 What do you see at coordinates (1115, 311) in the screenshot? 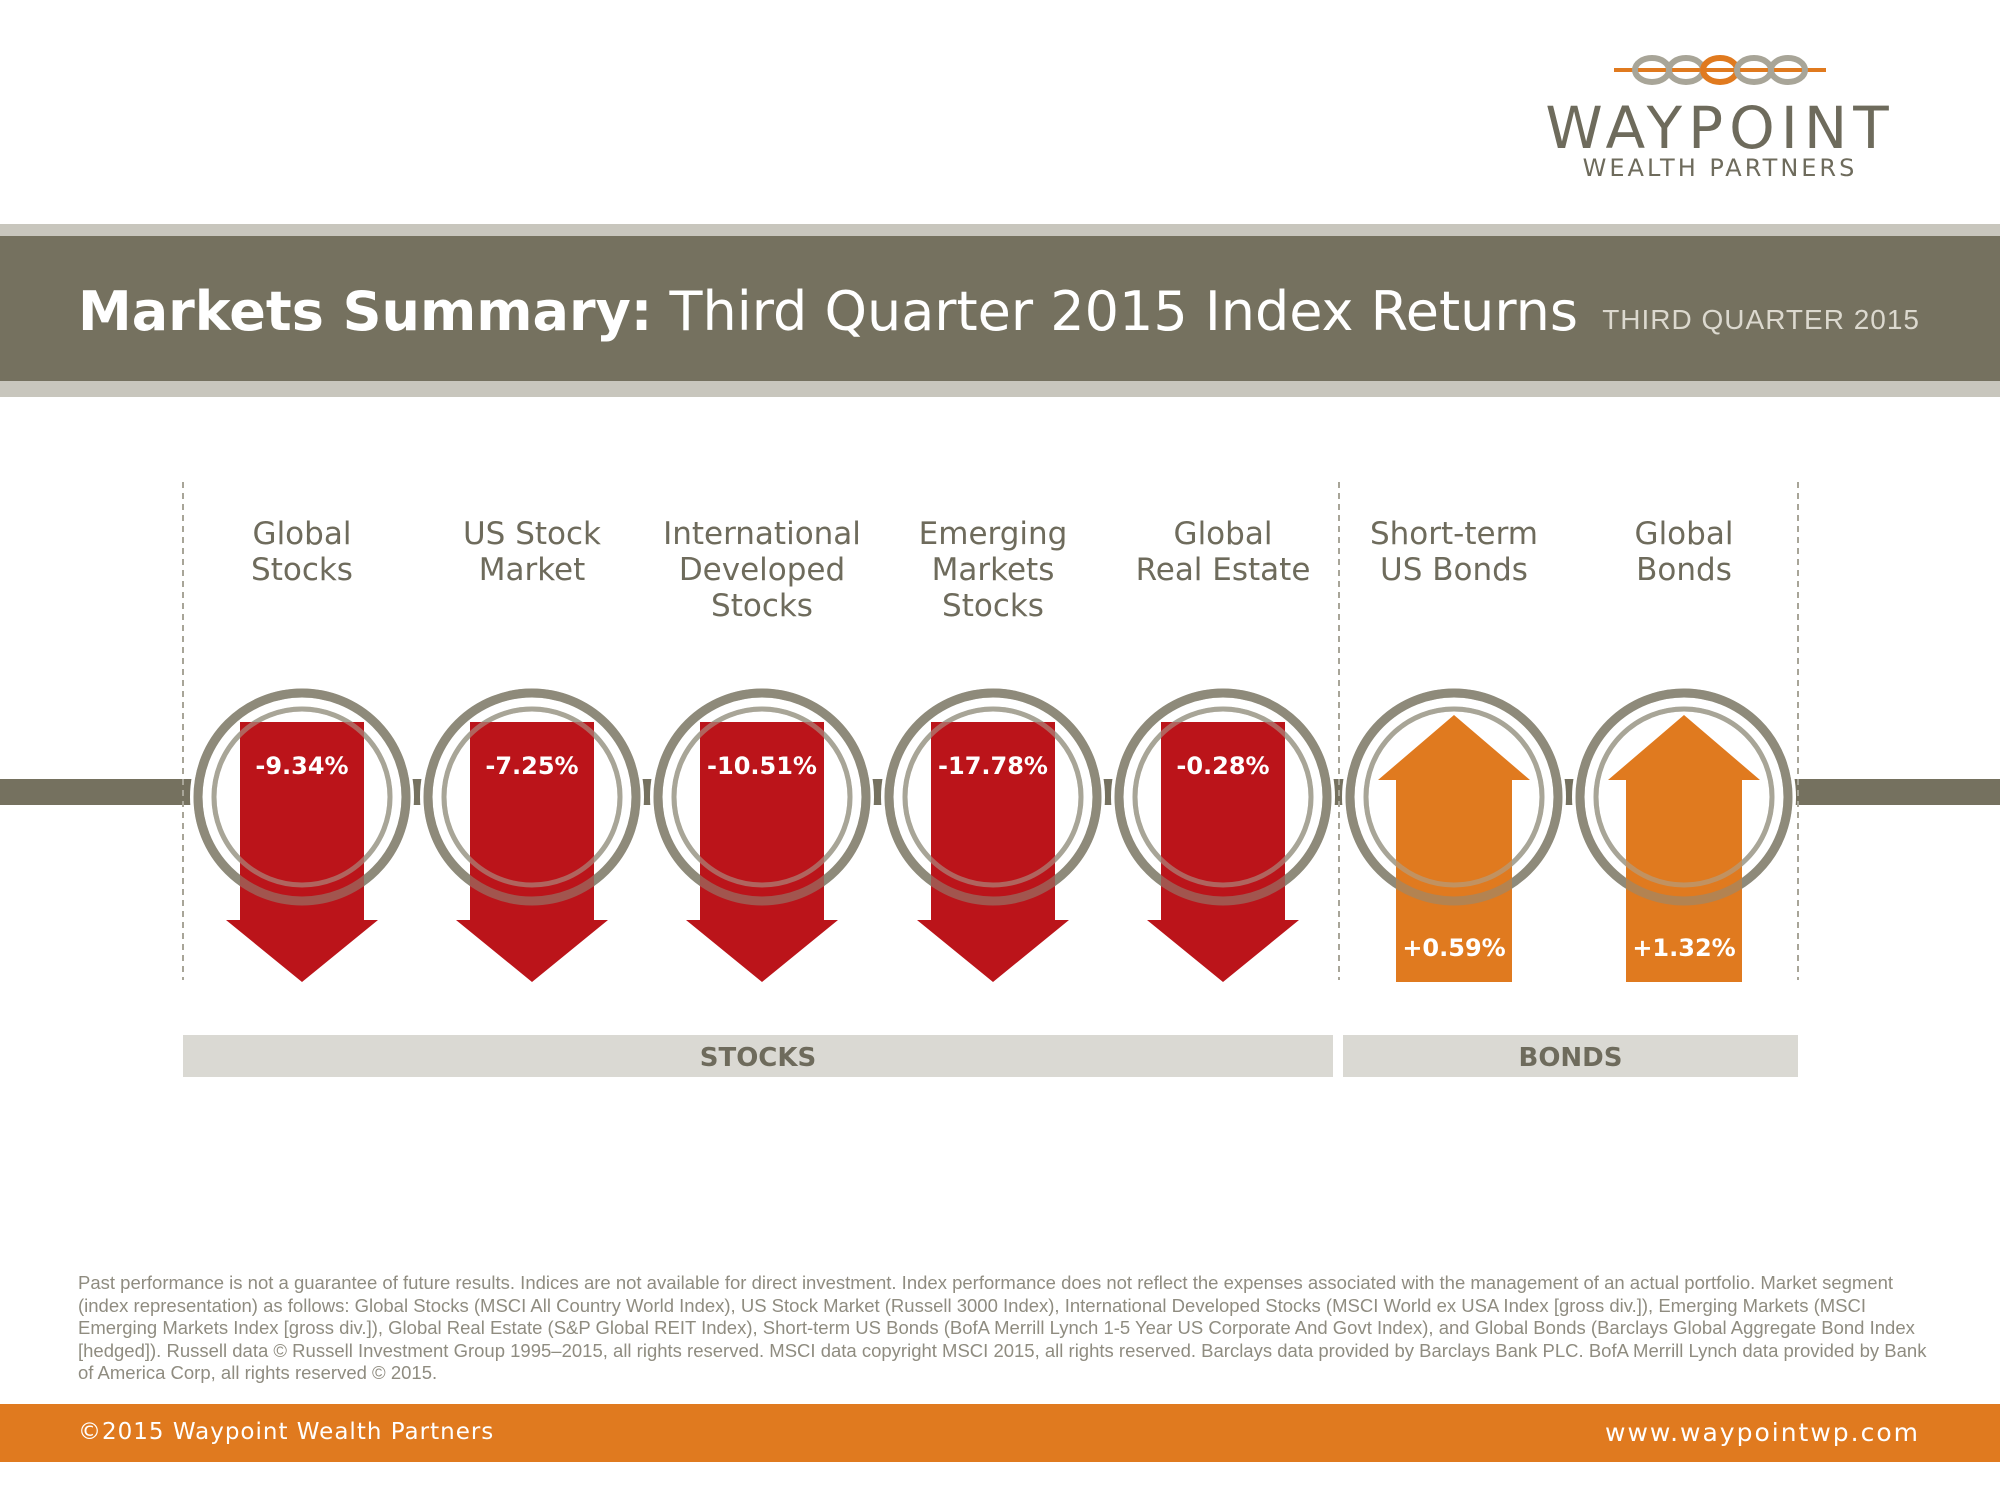
I see `page-title-rest: Third Quarter 2015 Index Returns` at bounding box center [1115, 311].